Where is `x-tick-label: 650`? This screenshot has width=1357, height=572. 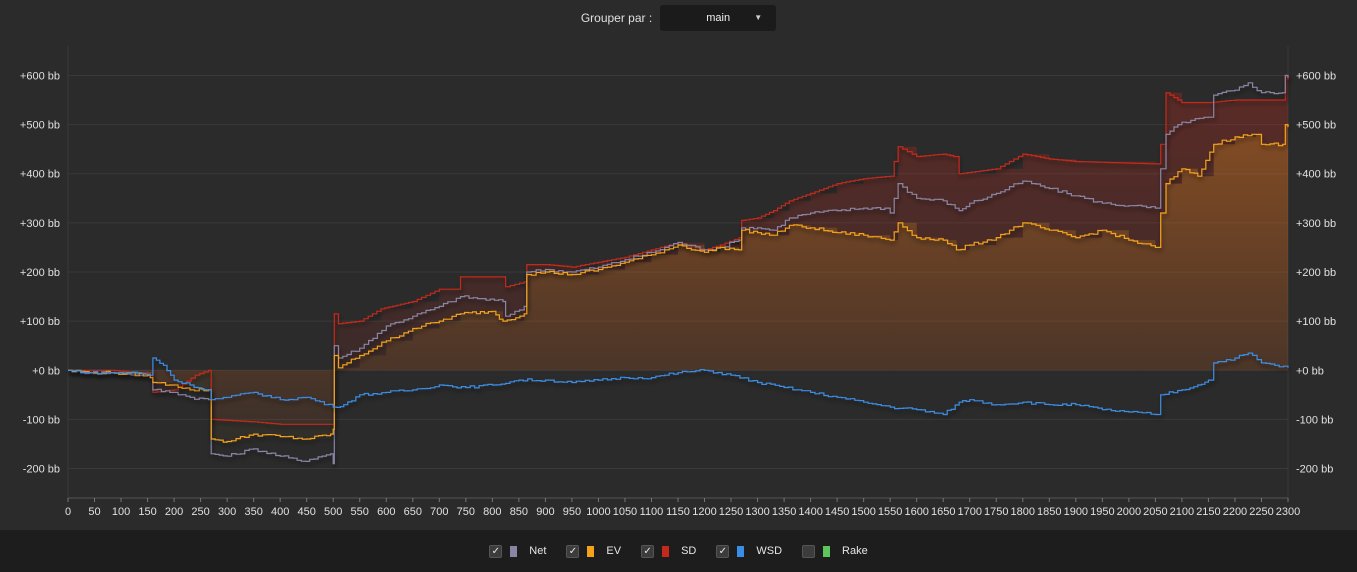
x-tick-label: 650 is located at coordinates (413, 512).